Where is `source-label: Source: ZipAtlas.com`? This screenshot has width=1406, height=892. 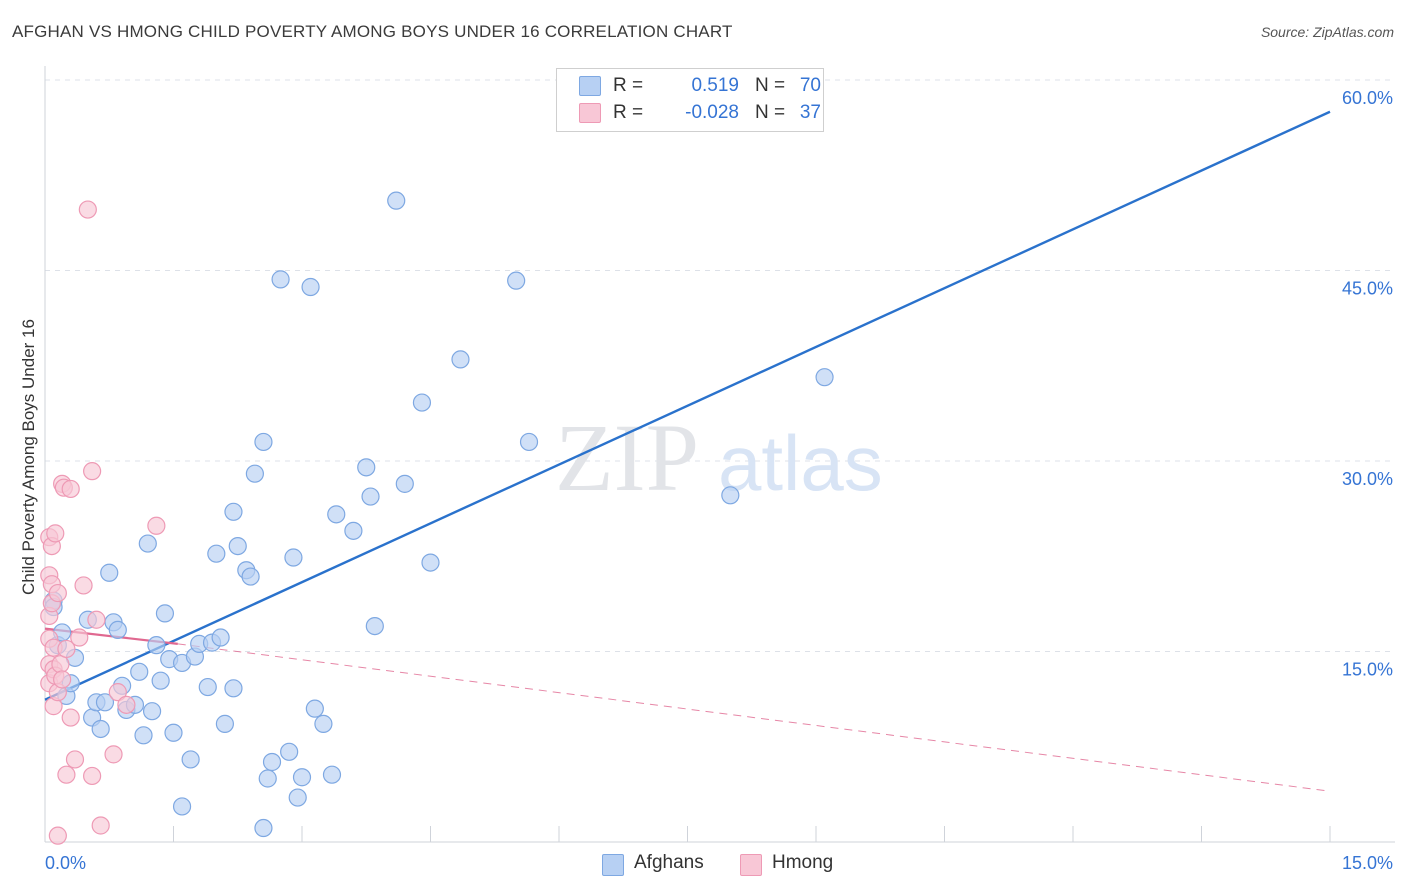
source-label: Source: ZipAtlas.com is located at coordinates (1327, 32).